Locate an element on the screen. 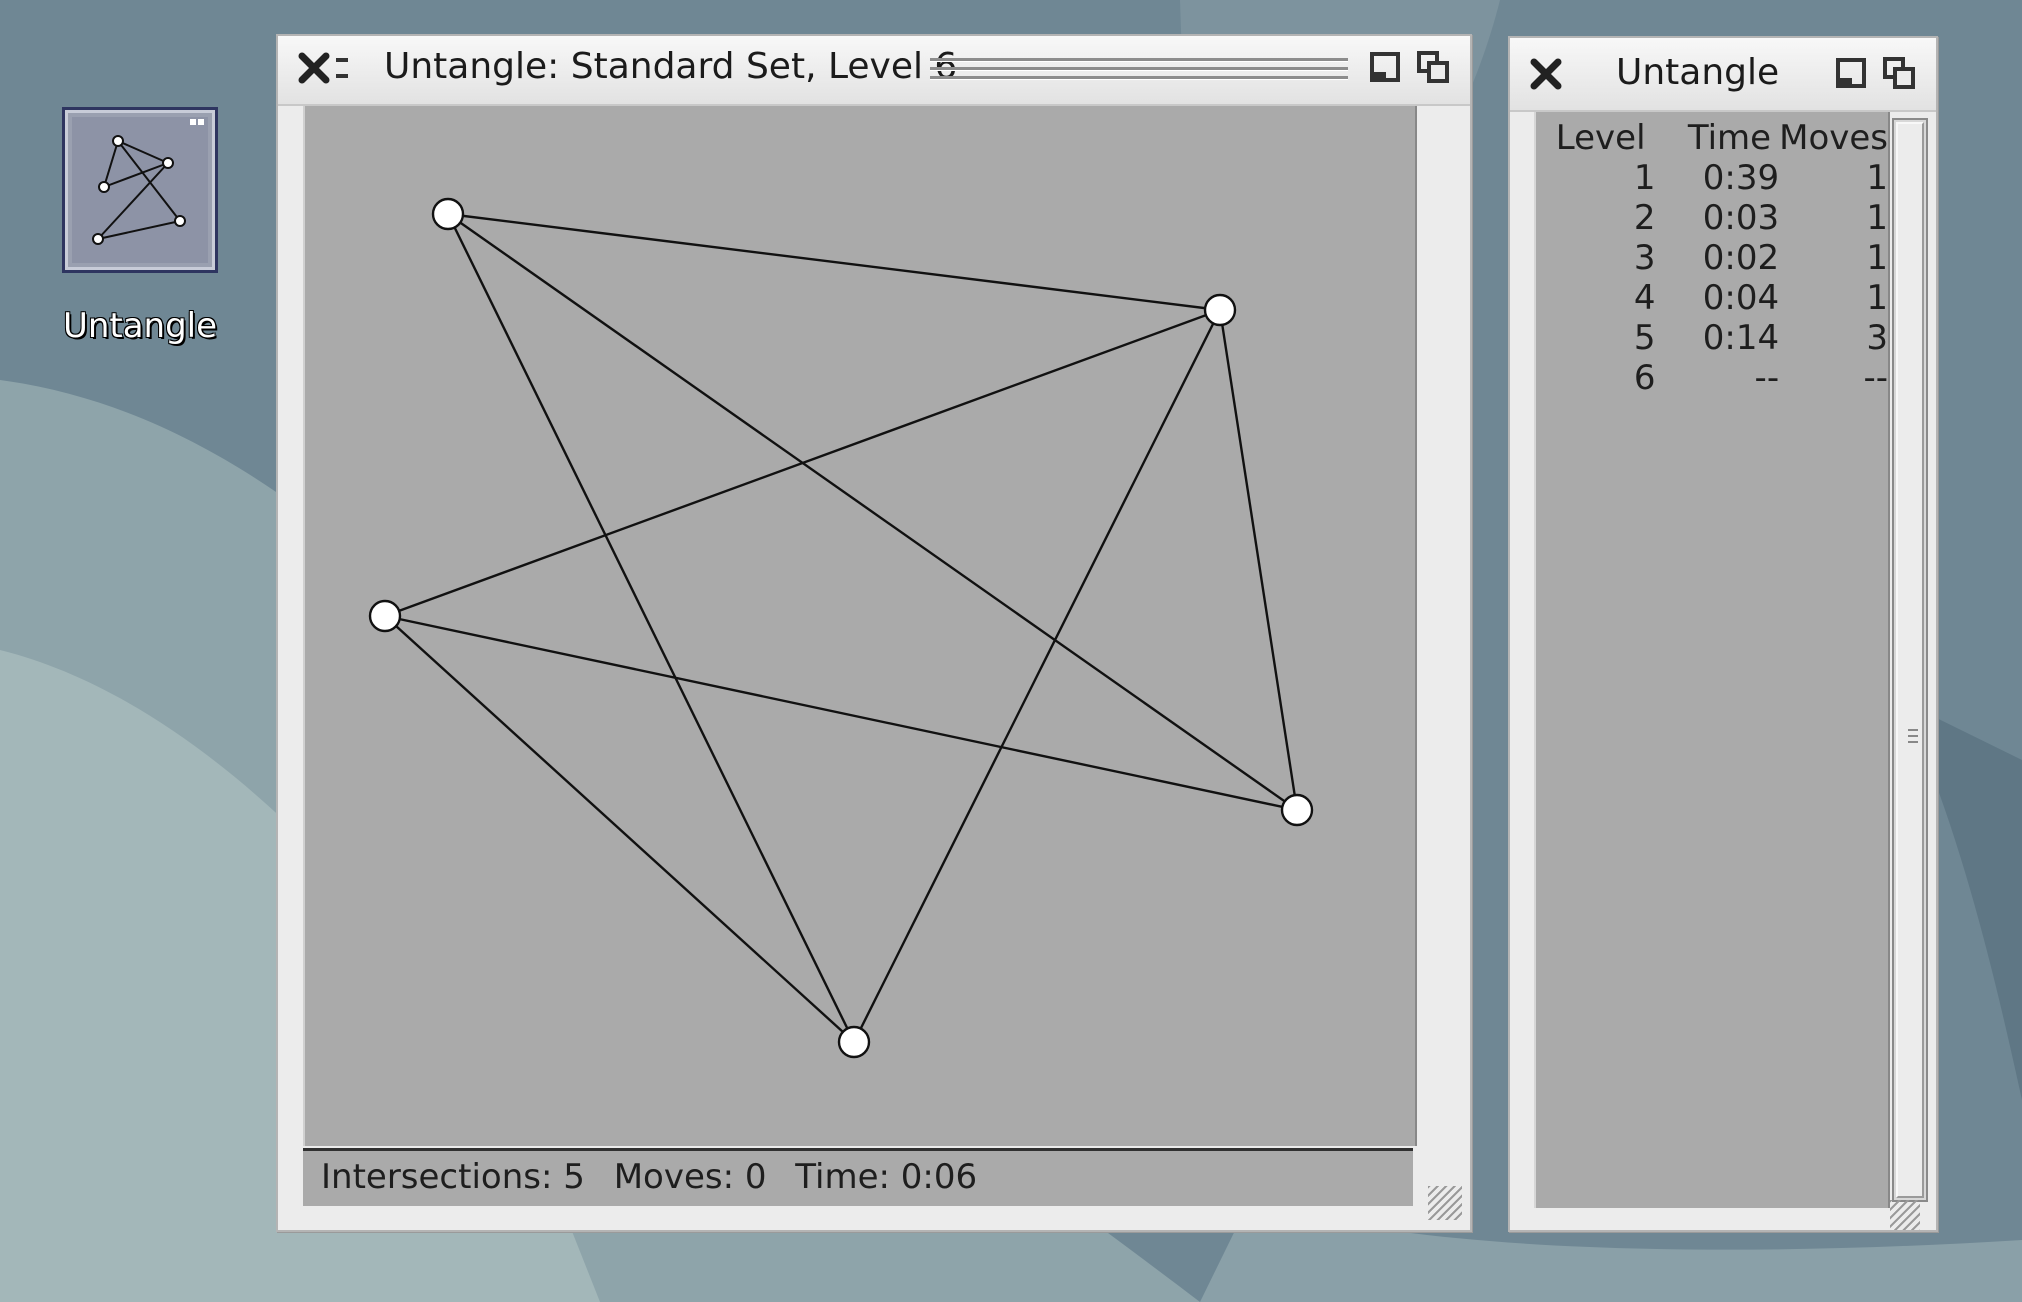 The image size is (2022, 1302). desktop-icon-label: Untangle is located at coordinates (140, 326).